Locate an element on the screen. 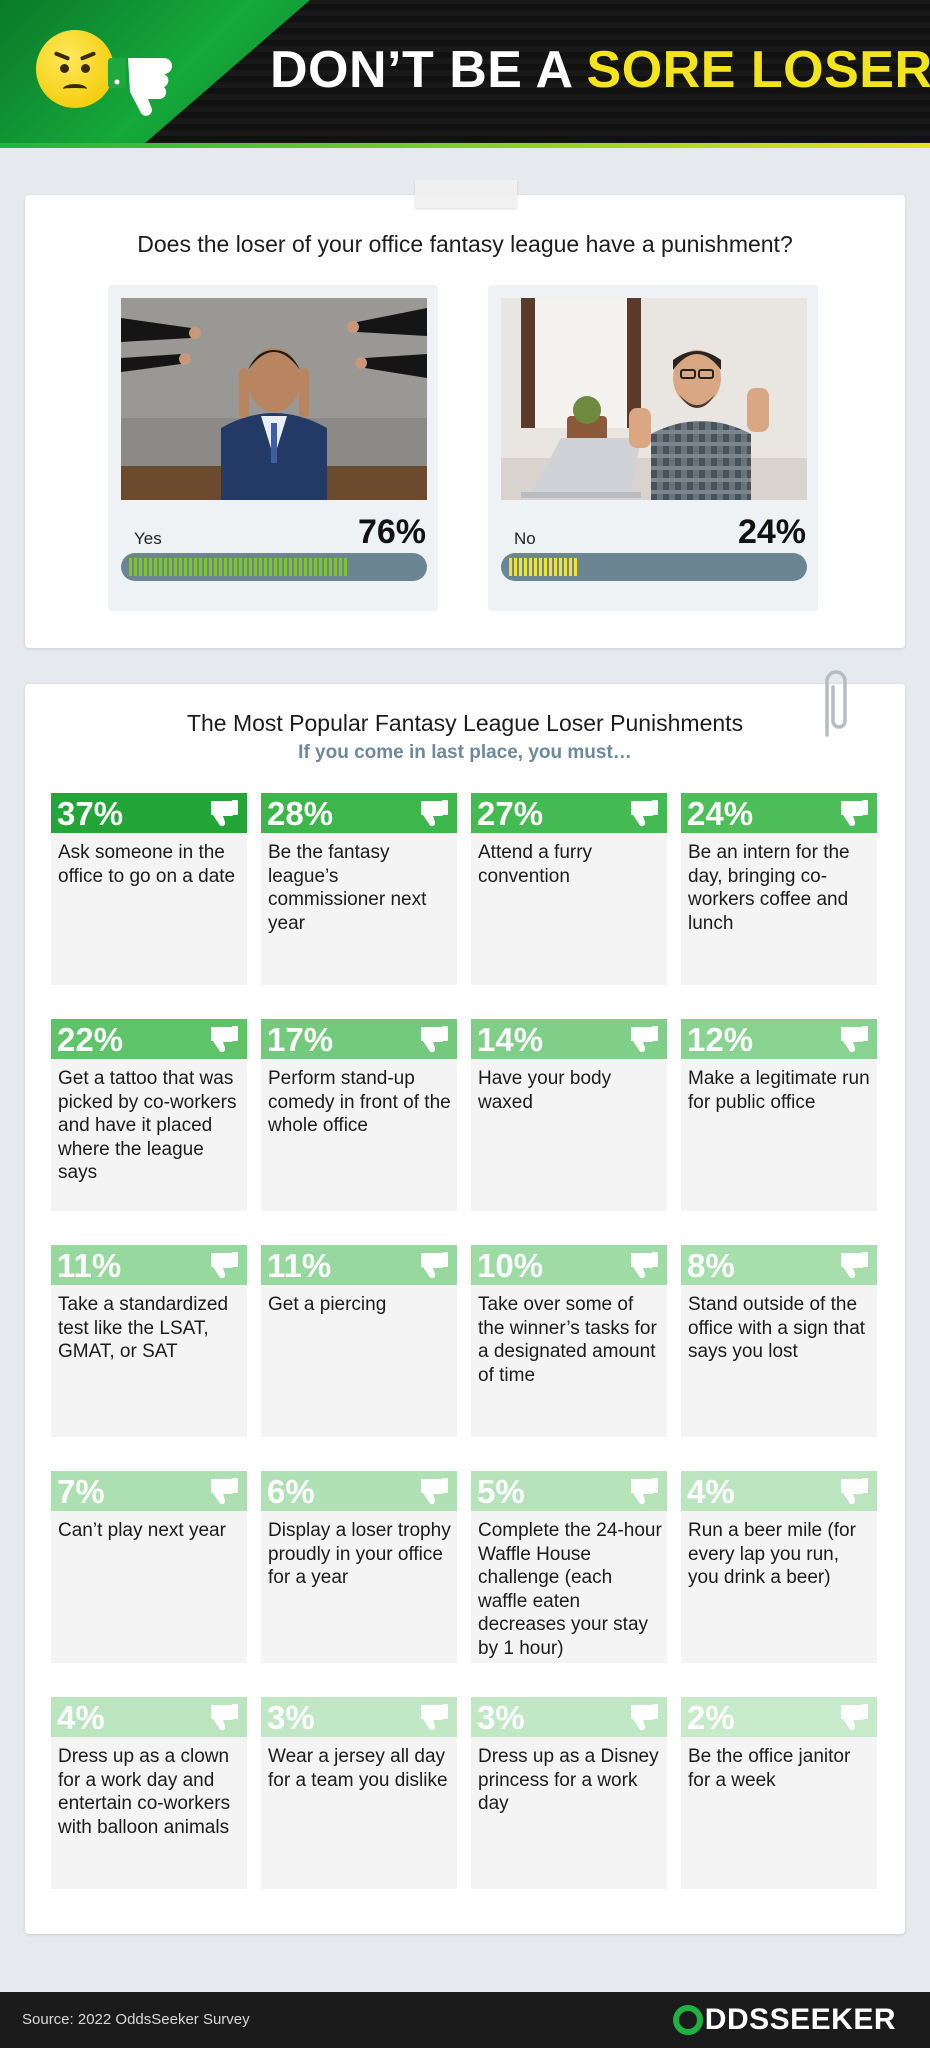 This screenshot has height=2048, width=930. punishment-percent: 17% is located at coordinates (300, 1039).